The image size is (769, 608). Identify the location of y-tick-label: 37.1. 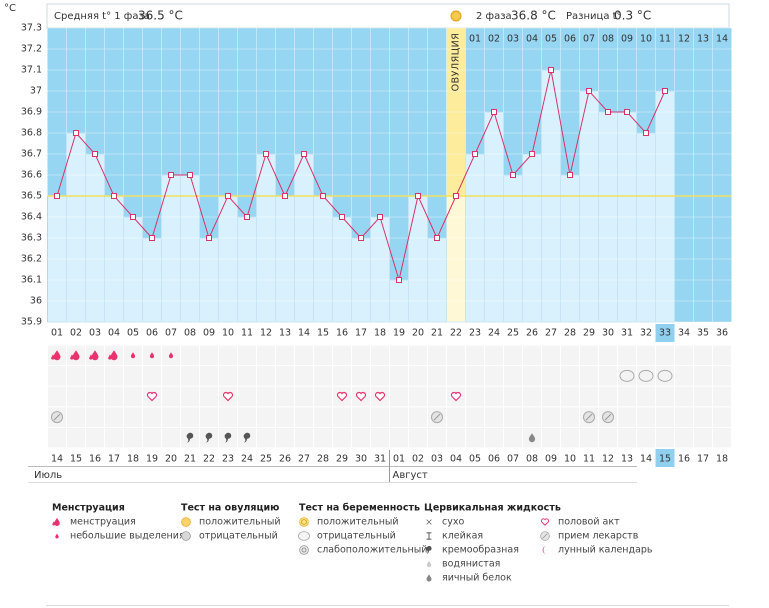
(31, 70).